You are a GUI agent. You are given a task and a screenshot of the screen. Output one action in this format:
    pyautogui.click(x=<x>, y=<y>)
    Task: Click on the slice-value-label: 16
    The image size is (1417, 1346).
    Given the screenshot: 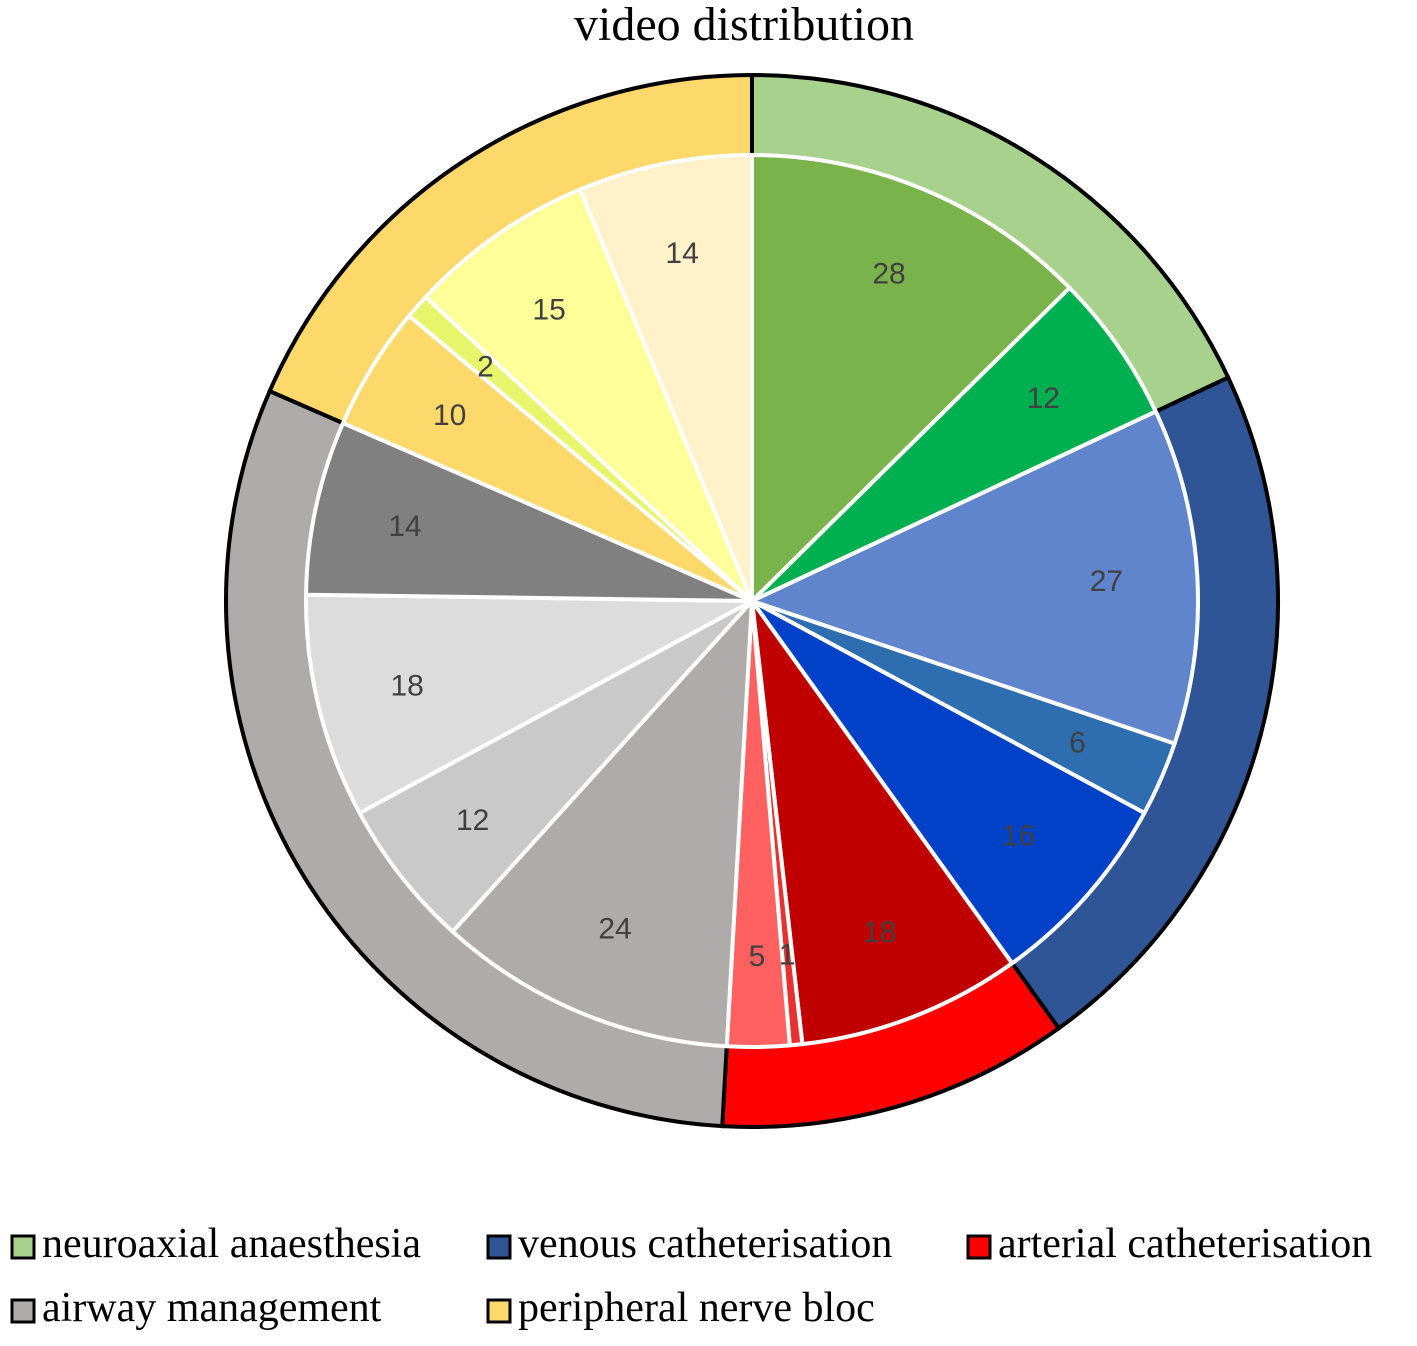 What is the action you would take?
    pyautogui.click(x=1018, y=836)
    